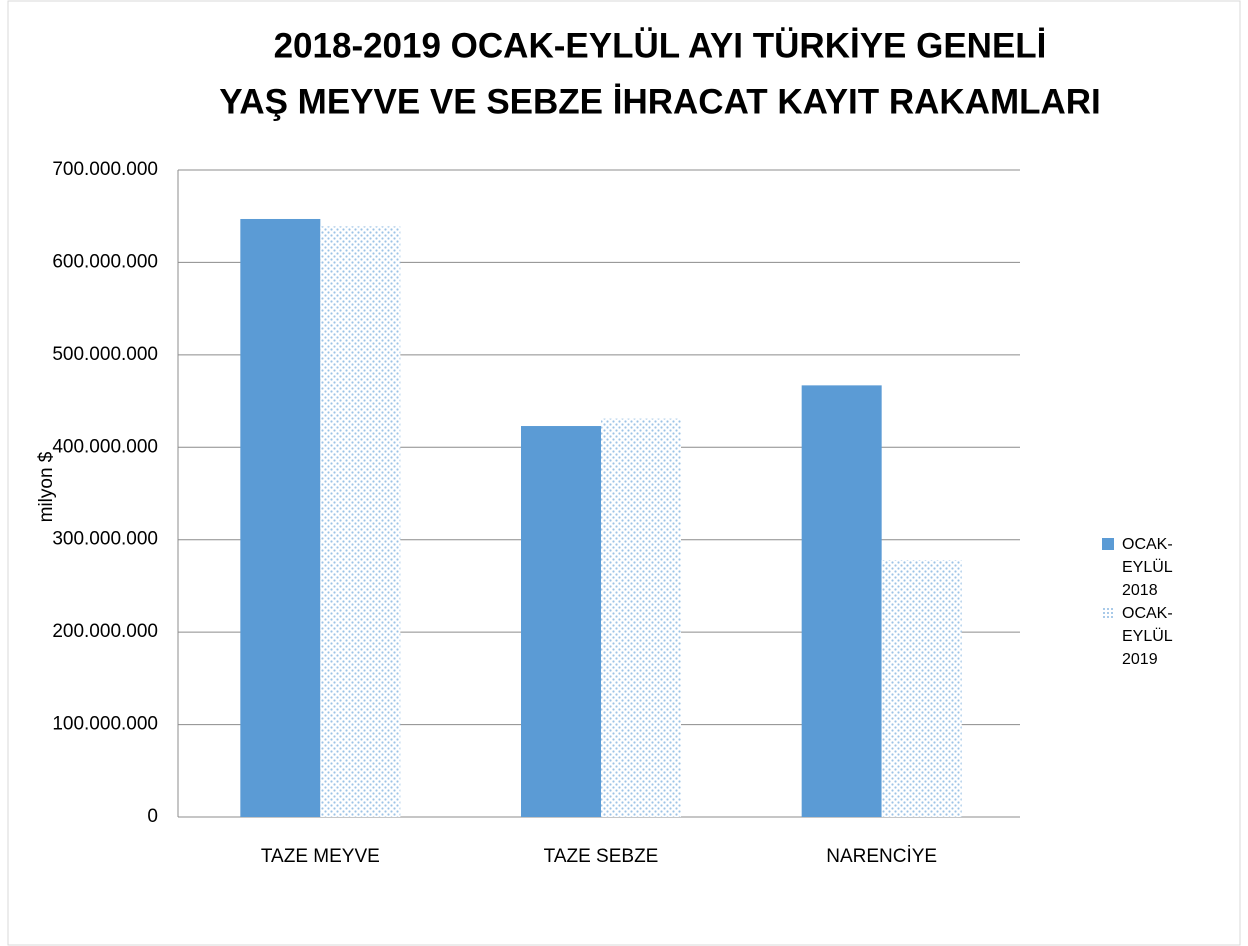 This screenshot has width=1248, height=946. Describe the element at coordinates (105, 446) in the screenshot. I see `y-tick-label: 400.000.000` at that location.